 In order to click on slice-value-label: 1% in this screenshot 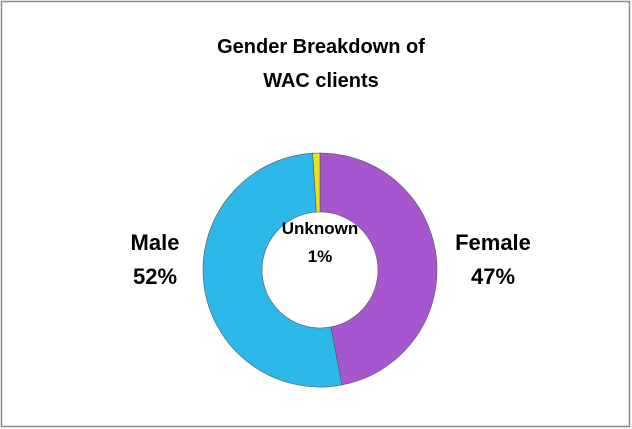, I will do `click(320, 256)`.